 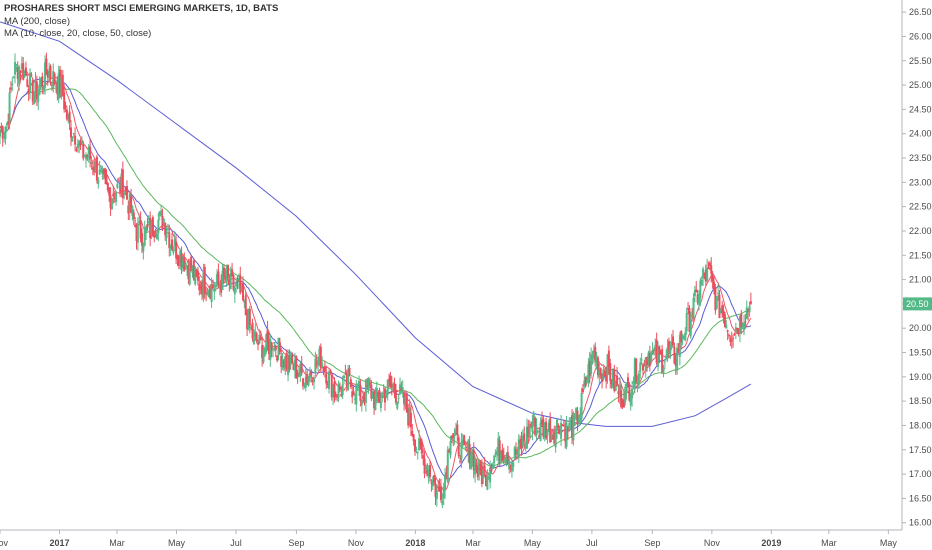 I want to click on last-value-badge, so click(x=917, y=304).